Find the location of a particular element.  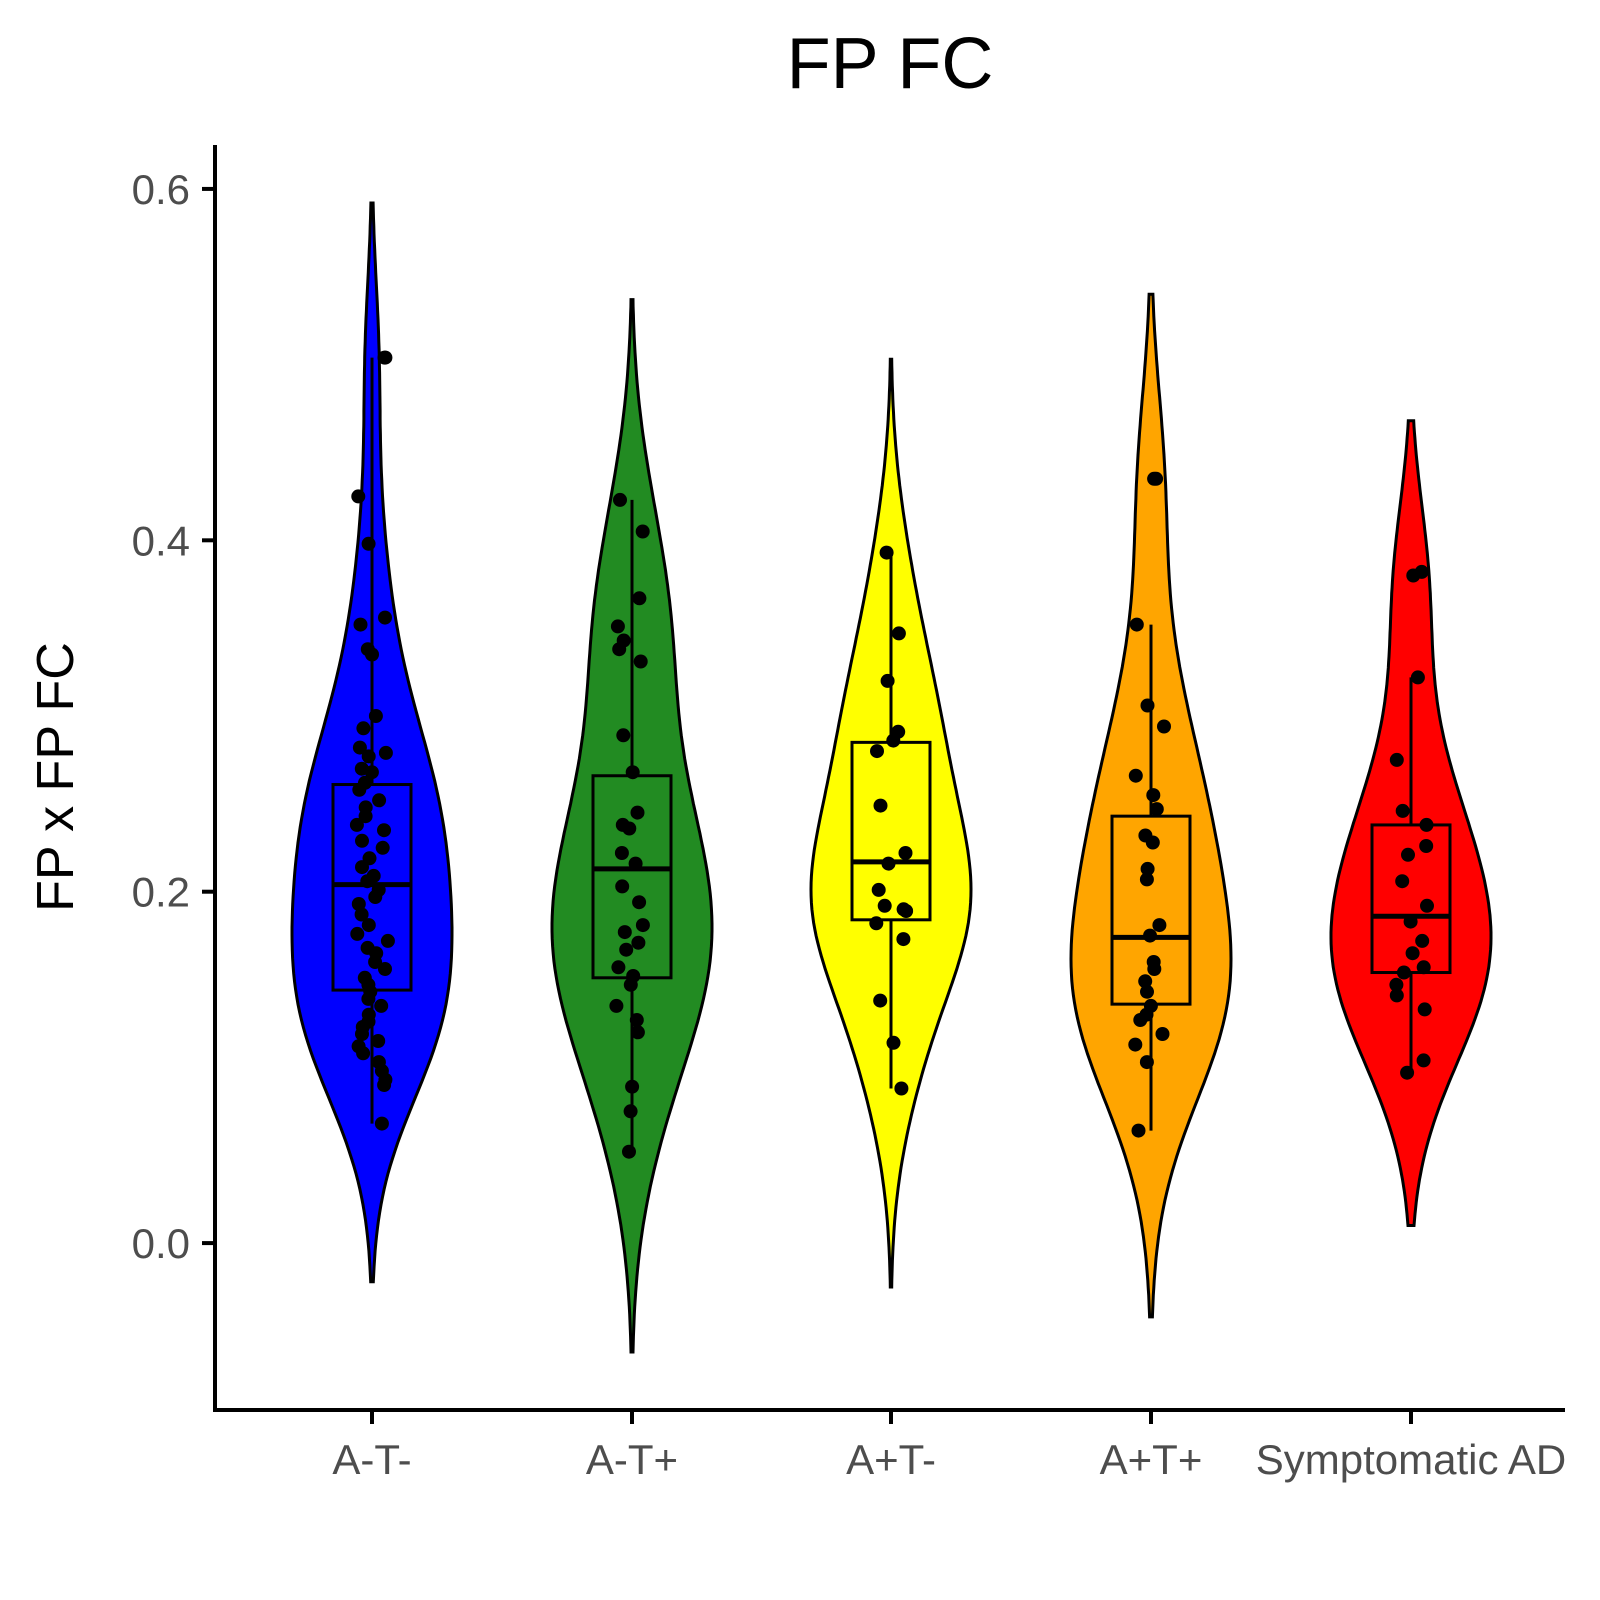

y-tick-label: 0.6 is located at coordinates (161, 189).